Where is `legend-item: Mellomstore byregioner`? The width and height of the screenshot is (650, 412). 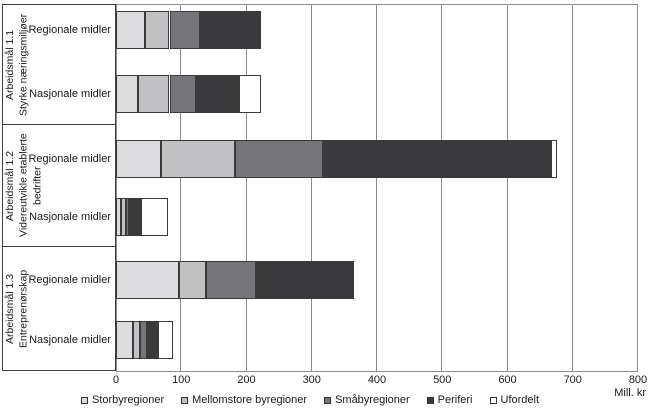 legend-item: Mellomstore byregioner is located at coordinates (244, 400).